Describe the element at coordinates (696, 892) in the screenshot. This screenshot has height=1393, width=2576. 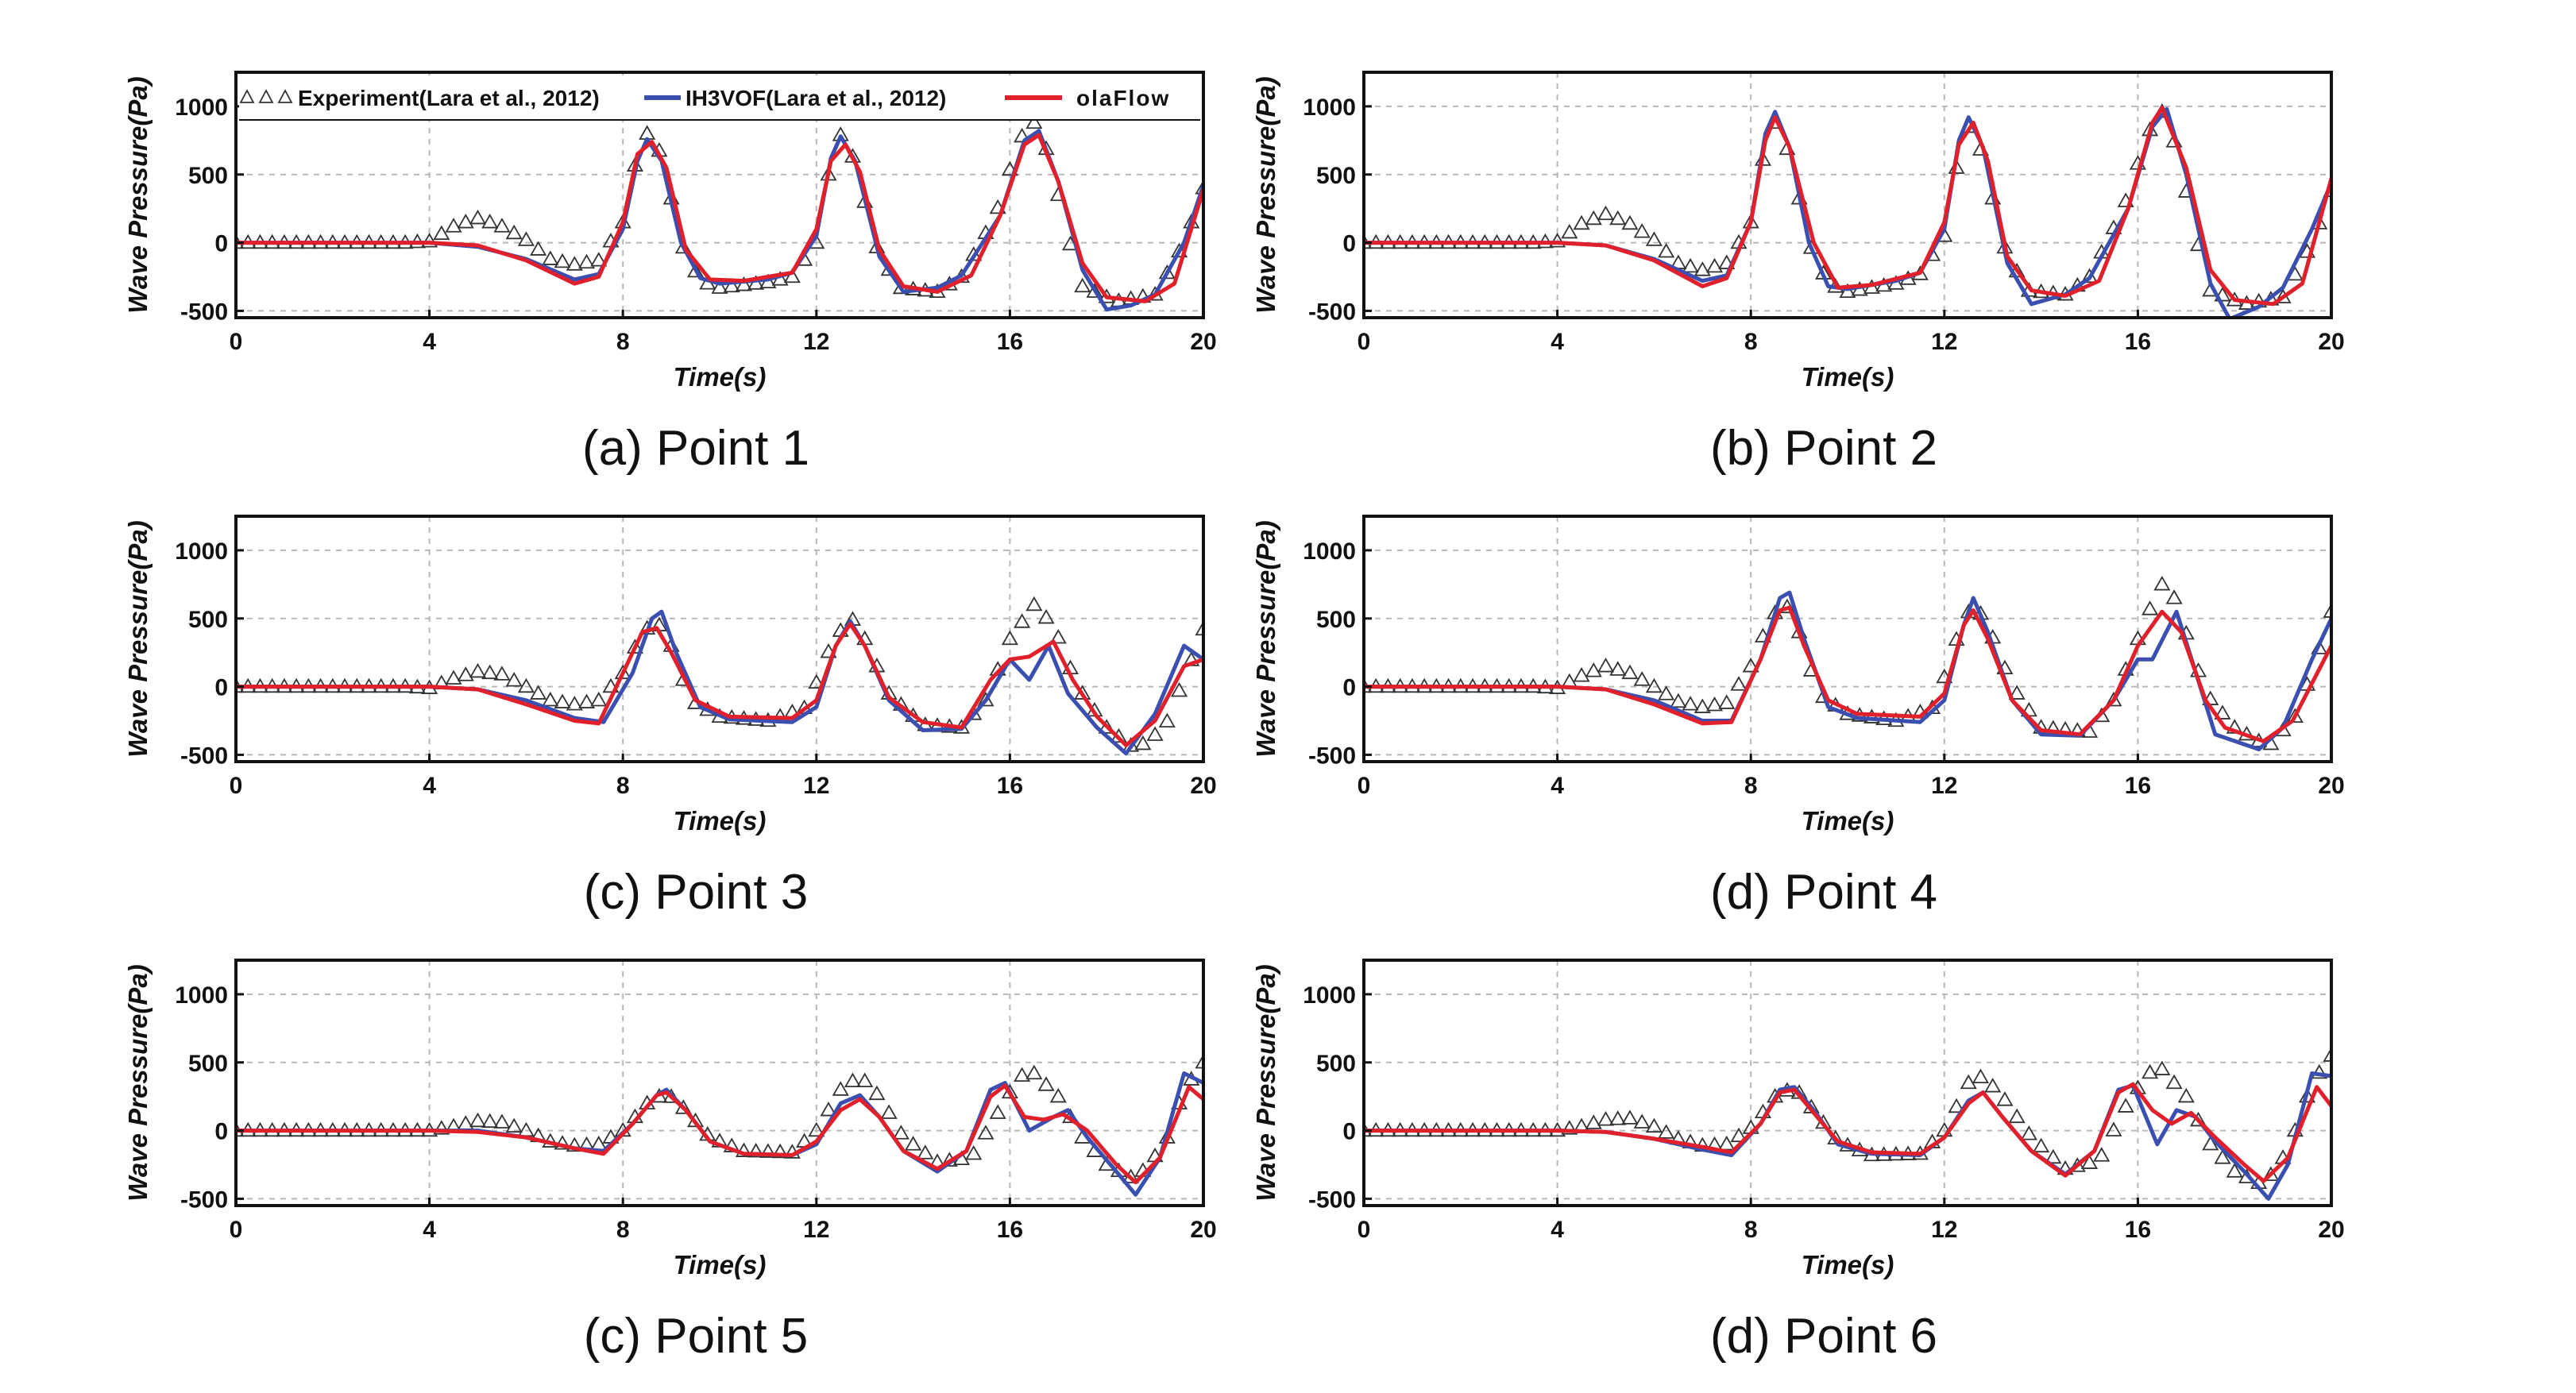
I see `panel-caption: (c) Point 3` at that location.